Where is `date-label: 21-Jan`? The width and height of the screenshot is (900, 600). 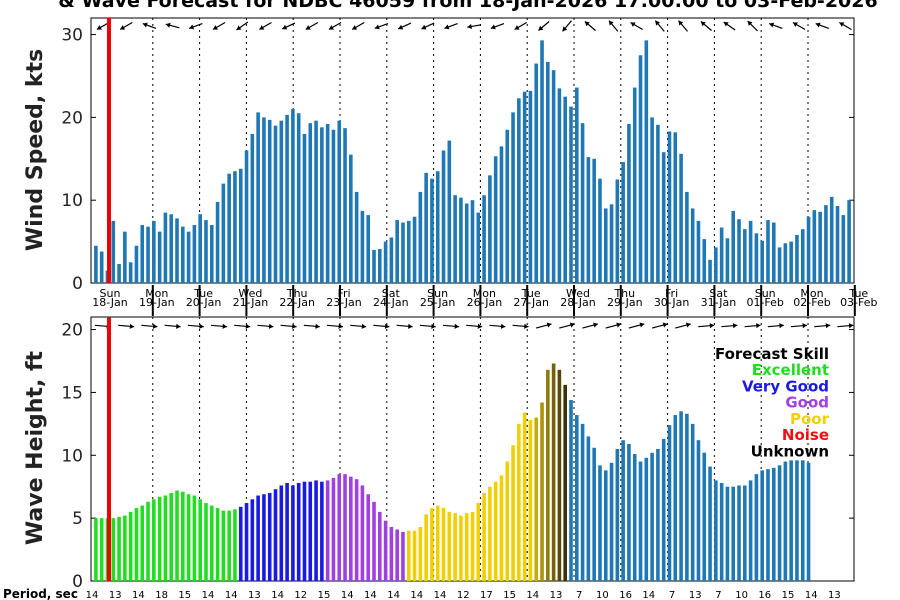
date-label: 21-Jan is located at coordinates (251, 302).